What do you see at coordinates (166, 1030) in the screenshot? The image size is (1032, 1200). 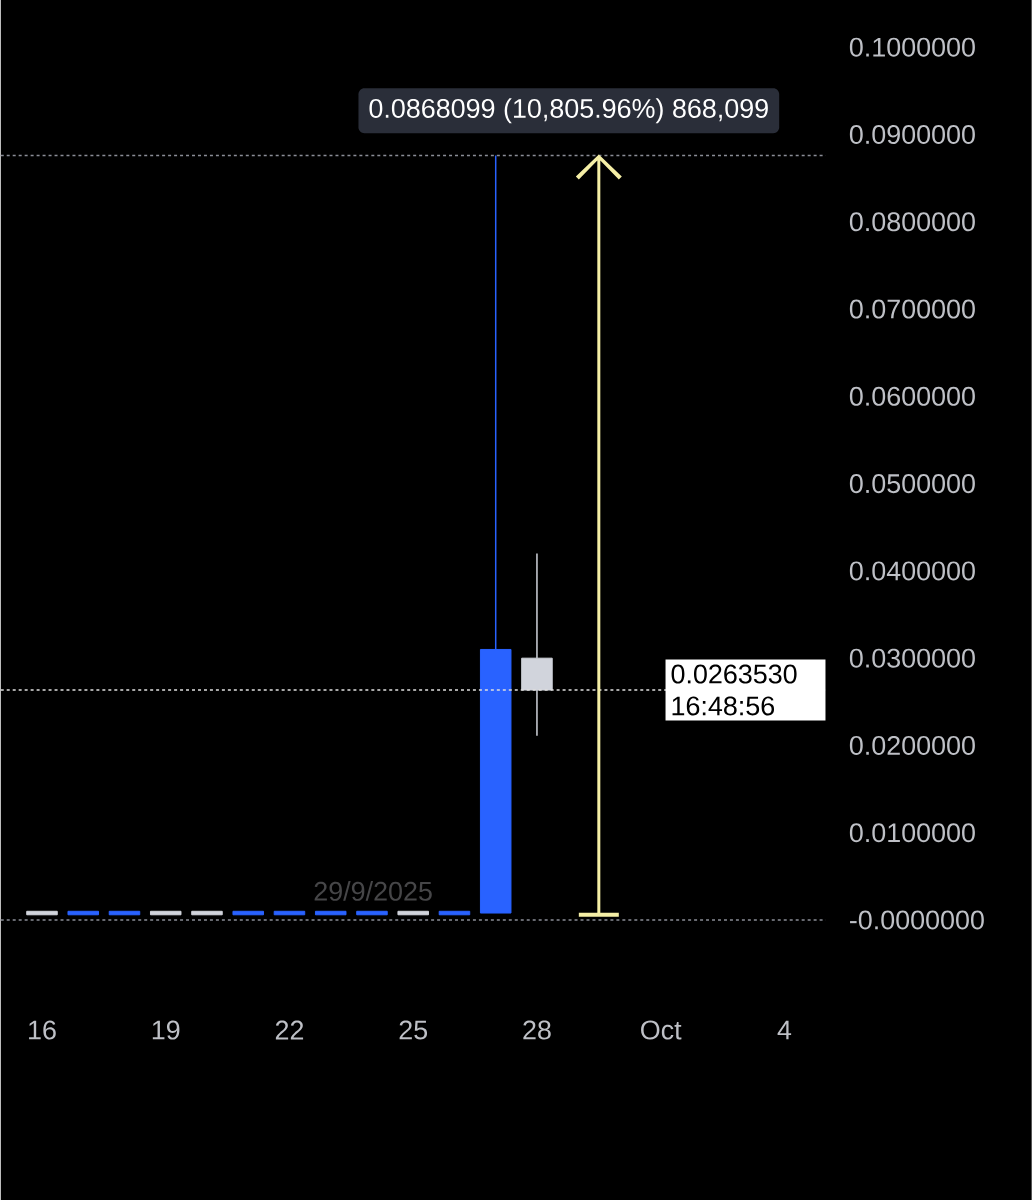 I see `x-tick-label: 19` at bounding box center [166, 1030].